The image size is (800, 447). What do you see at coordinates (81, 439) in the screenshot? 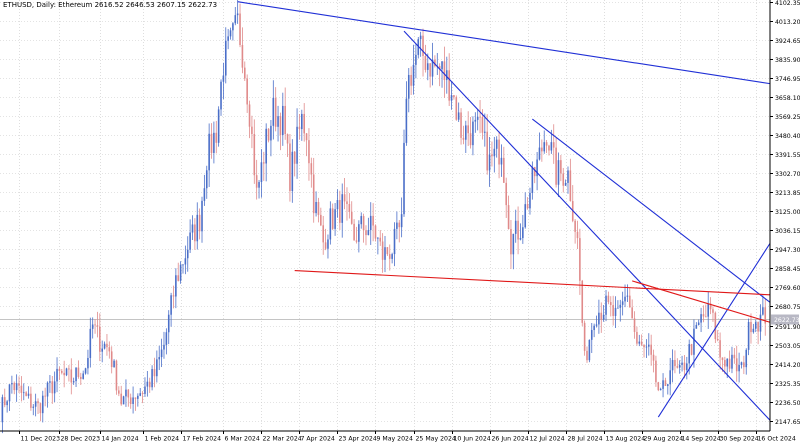
I see `x-tick-label: 28 Dec 2023` at bounding box center [81, 439].